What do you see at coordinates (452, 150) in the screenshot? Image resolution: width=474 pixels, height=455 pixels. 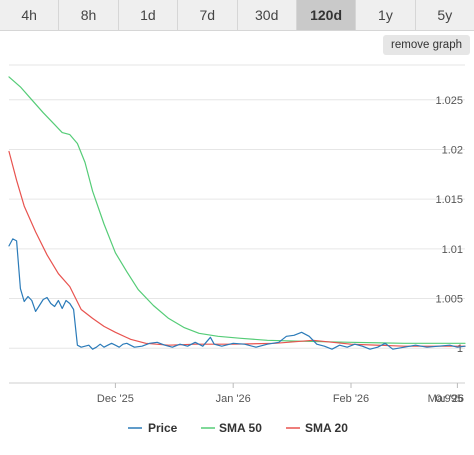 I see `y-tick-label: 1.02` at bounding box center [452, 150].